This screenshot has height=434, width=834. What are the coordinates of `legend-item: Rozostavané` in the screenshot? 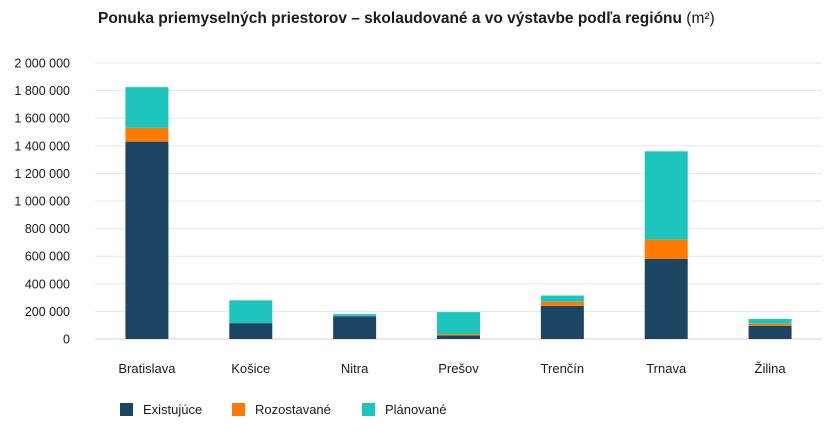 It's located at (297, 409).